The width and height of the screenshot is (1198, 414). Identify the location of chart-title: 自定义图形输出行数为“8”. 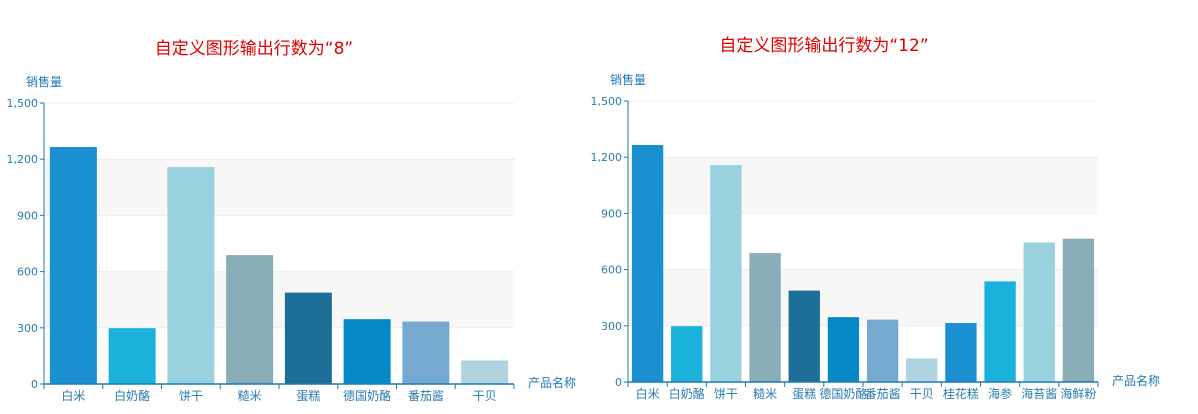
(254, 49).